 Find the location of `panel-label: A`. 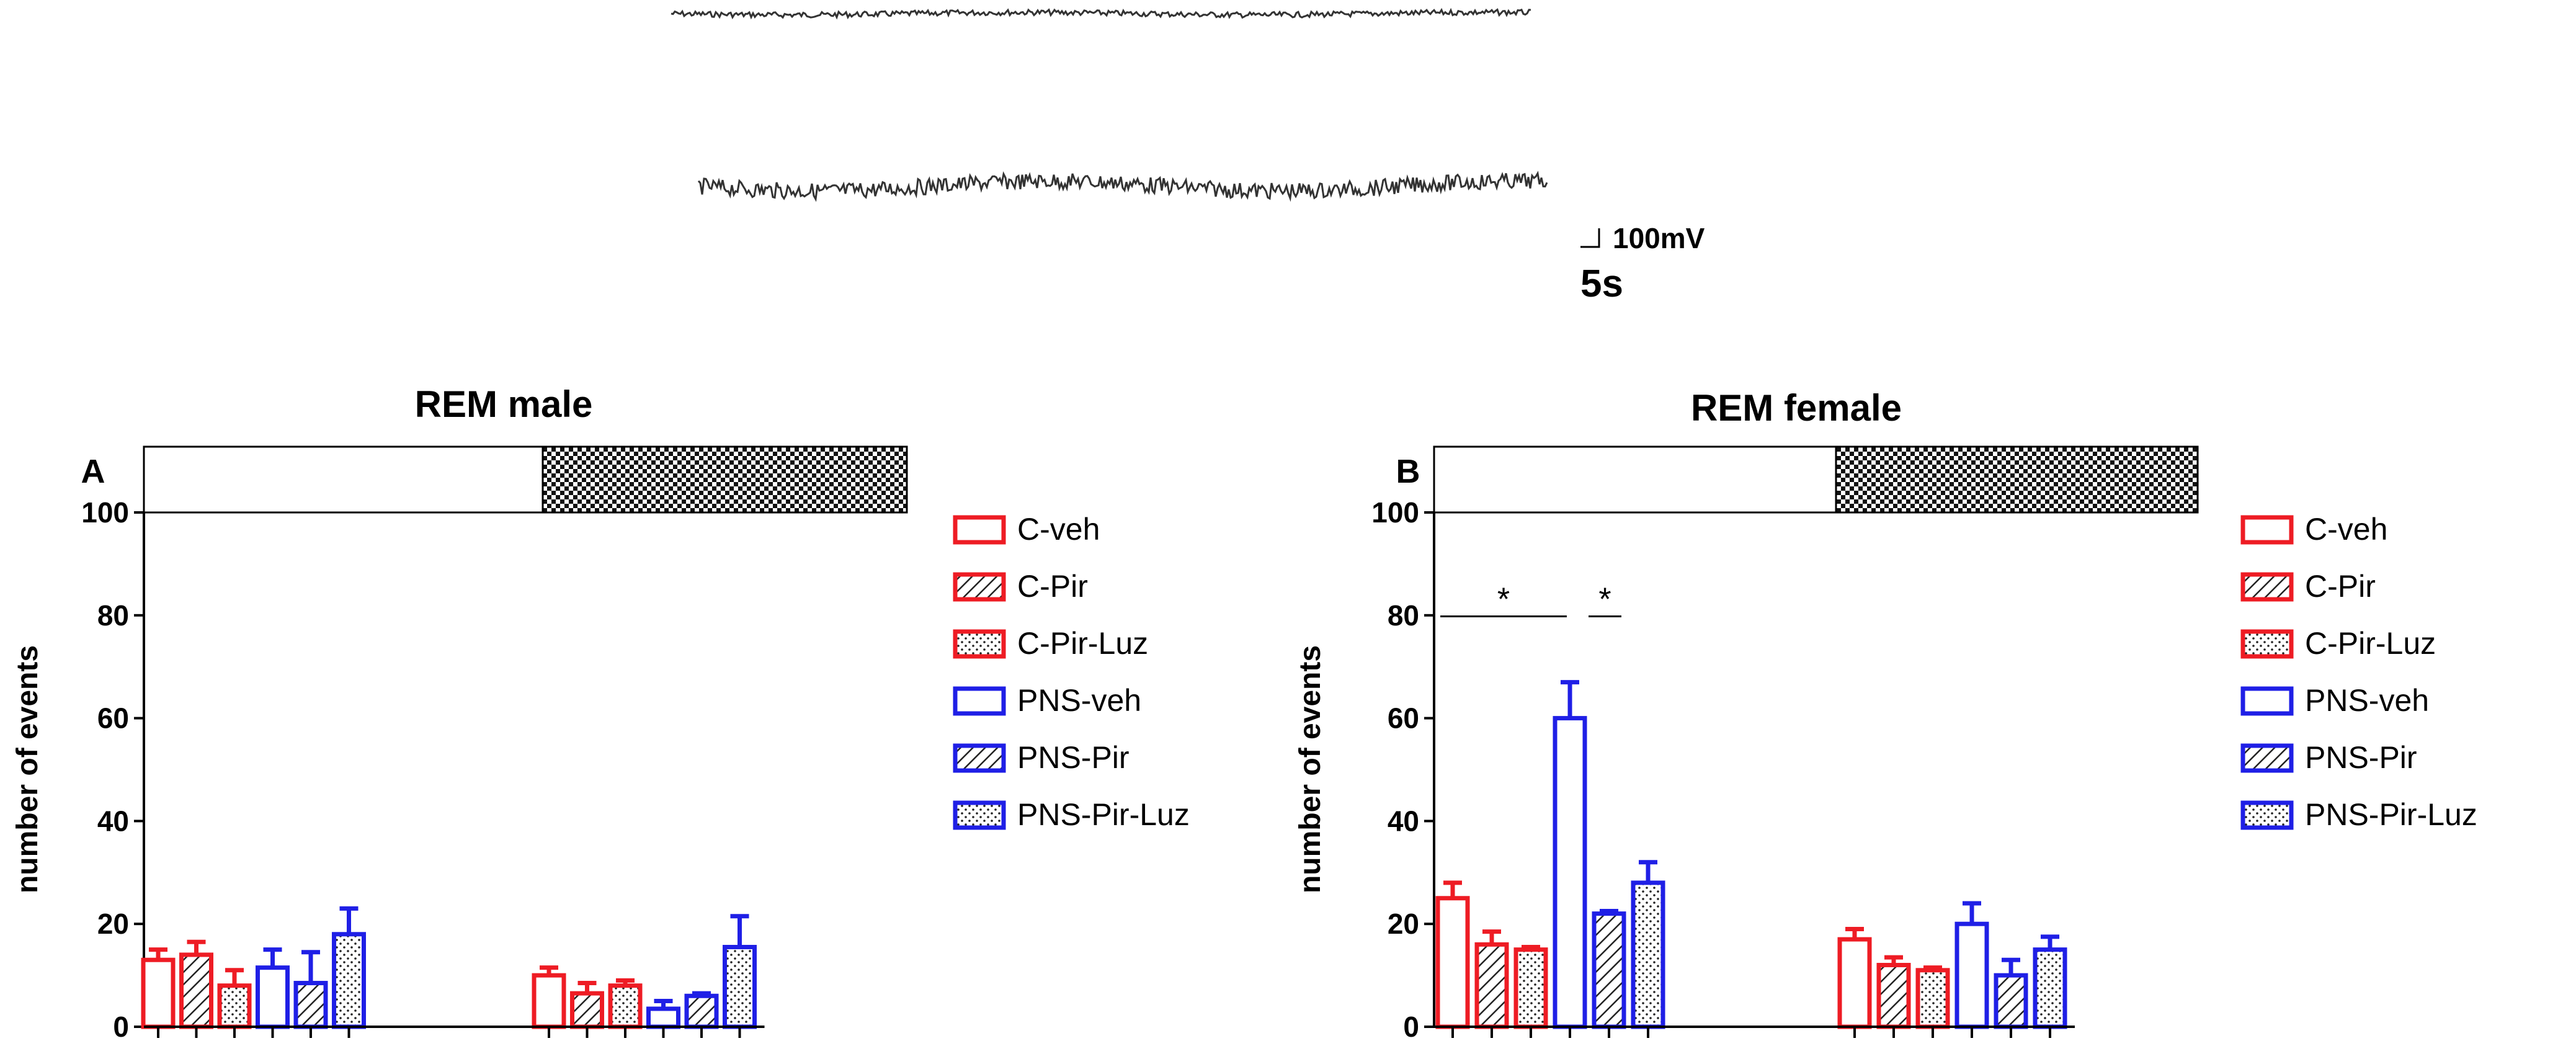

panel-label: A is located at coordinates (93, 471).